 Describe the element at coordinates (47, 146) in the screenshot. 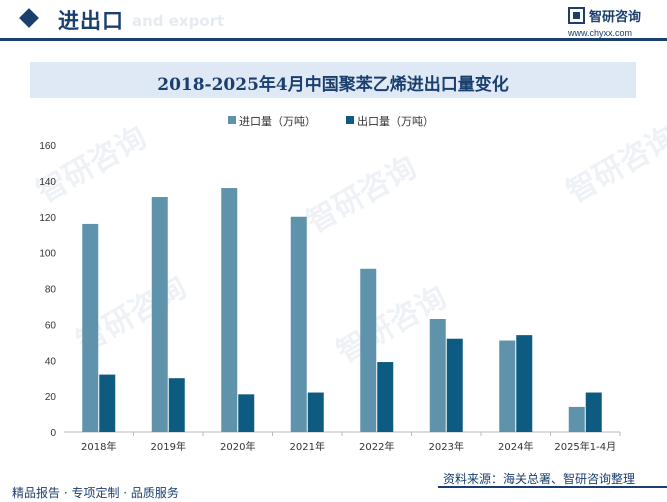

I see `y-tick-label: 160` at that location.